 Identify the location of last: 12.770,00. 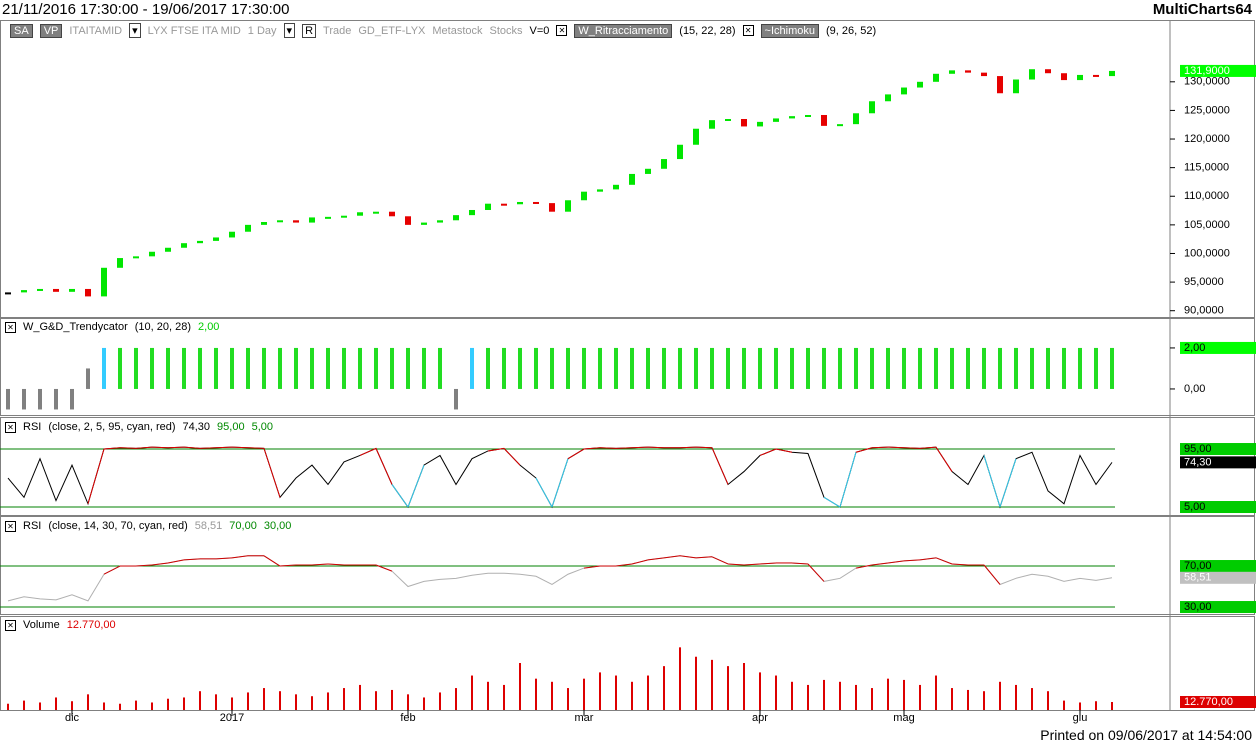
(91, 625).